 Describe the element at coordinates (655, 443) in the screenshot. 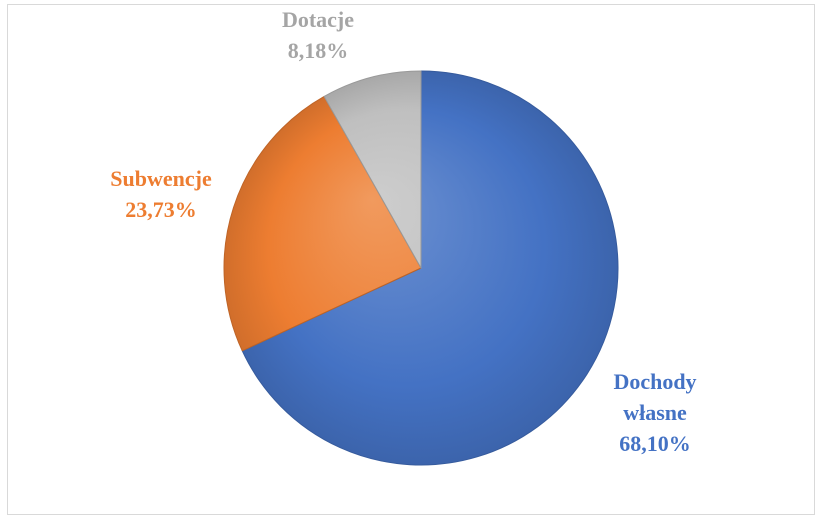

I see `data-label-value: 68,10%` at that location.